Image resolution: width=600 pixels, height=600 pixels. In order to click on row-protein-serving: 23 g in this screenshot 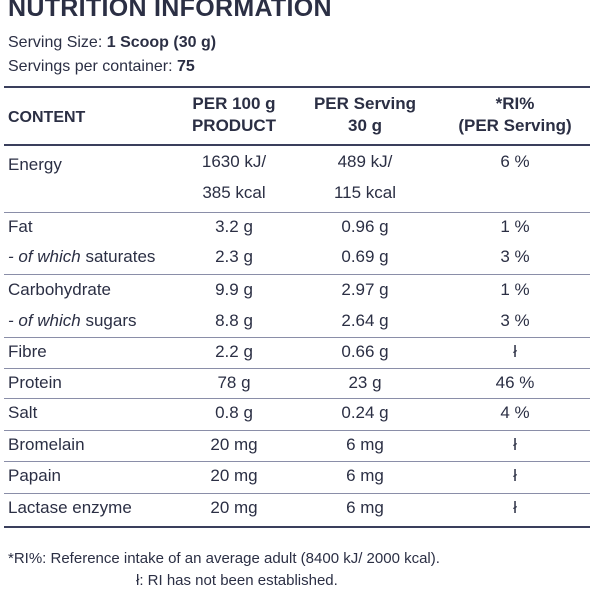, I will do `click(365, 382)`.